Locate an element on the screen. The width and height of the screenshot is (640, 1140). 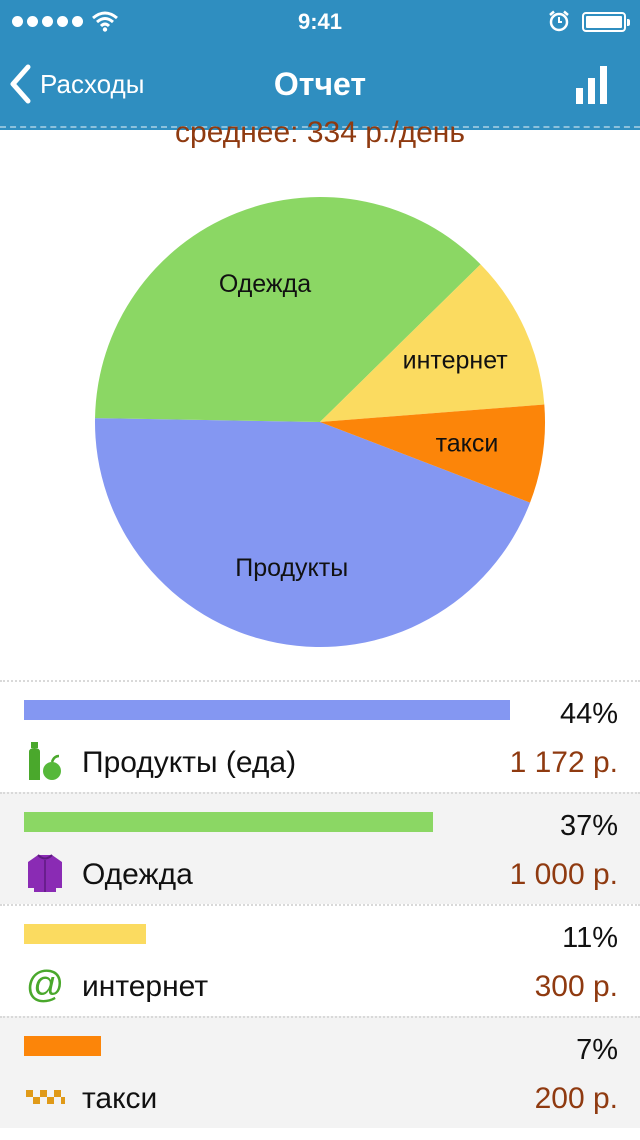
status-bar: 9:41 is located at coordinates (320, 22).